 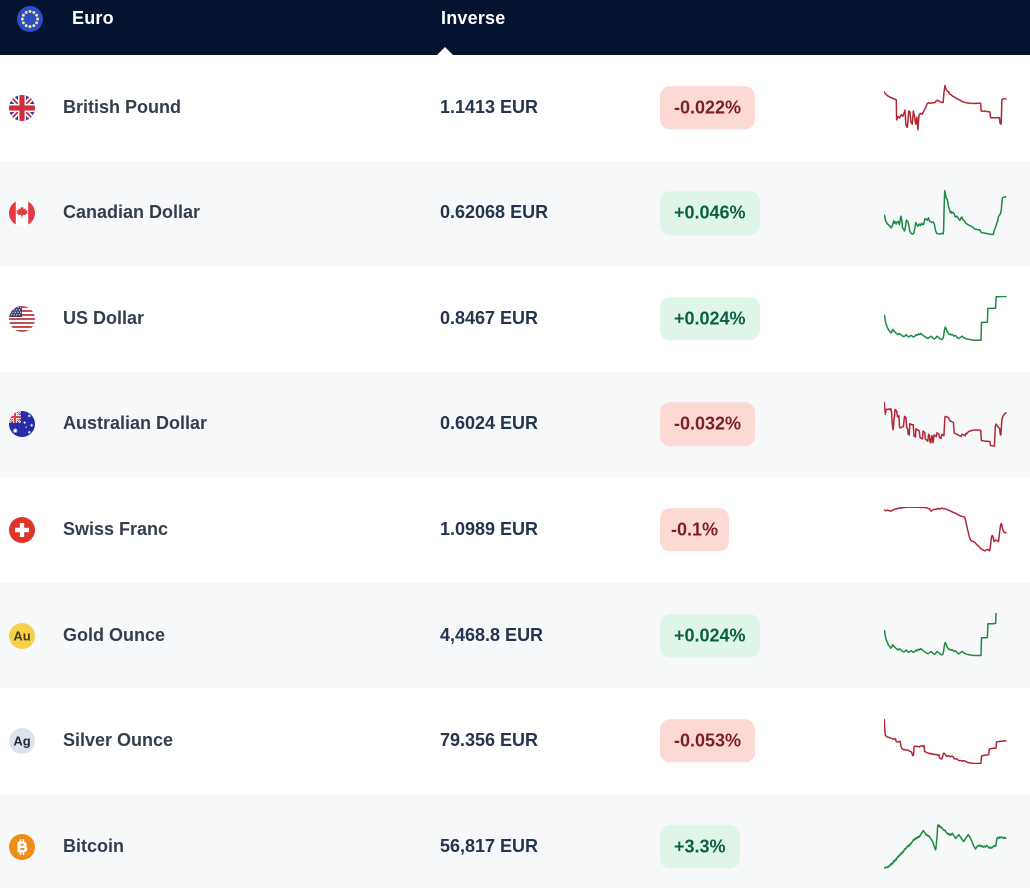 What do you see at coordinates (22, 847) in the screenshot?
I see `svg-text: B` at bounding box center [22, 847].